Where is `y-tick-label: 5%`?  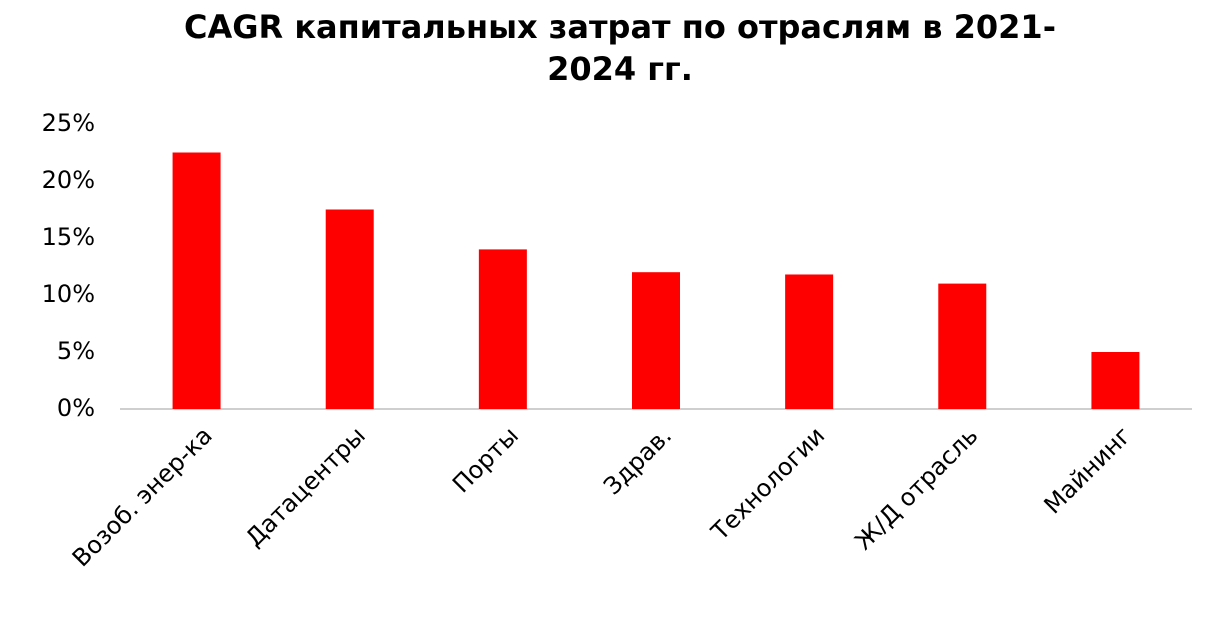 y-tick-label: 5% is located at coordinates (76, 351).